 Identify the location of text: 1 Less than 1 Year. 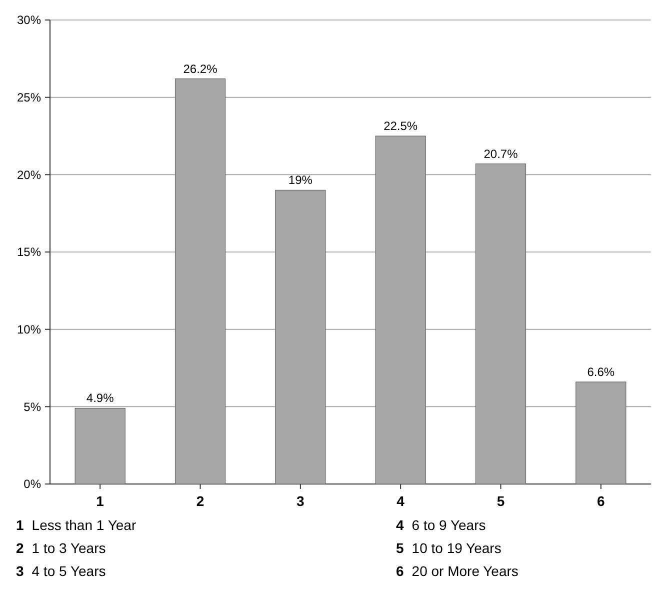
(76, 525).